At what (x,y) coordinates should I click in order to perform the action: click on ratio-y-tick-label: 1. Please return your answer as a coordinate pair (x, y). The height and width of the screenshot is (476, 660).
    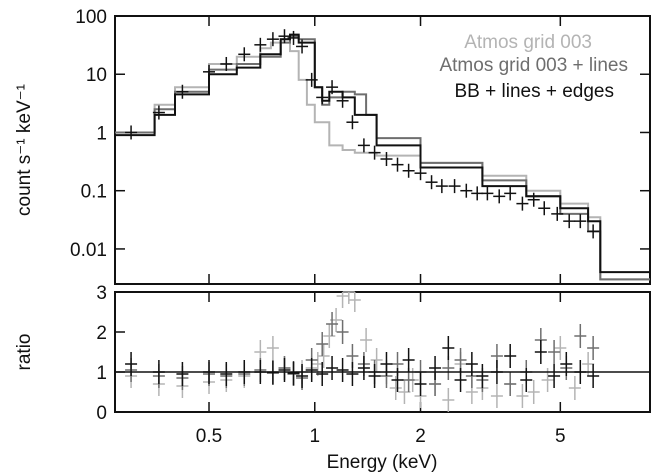
    Looking at the image, I should click on (101, 373).